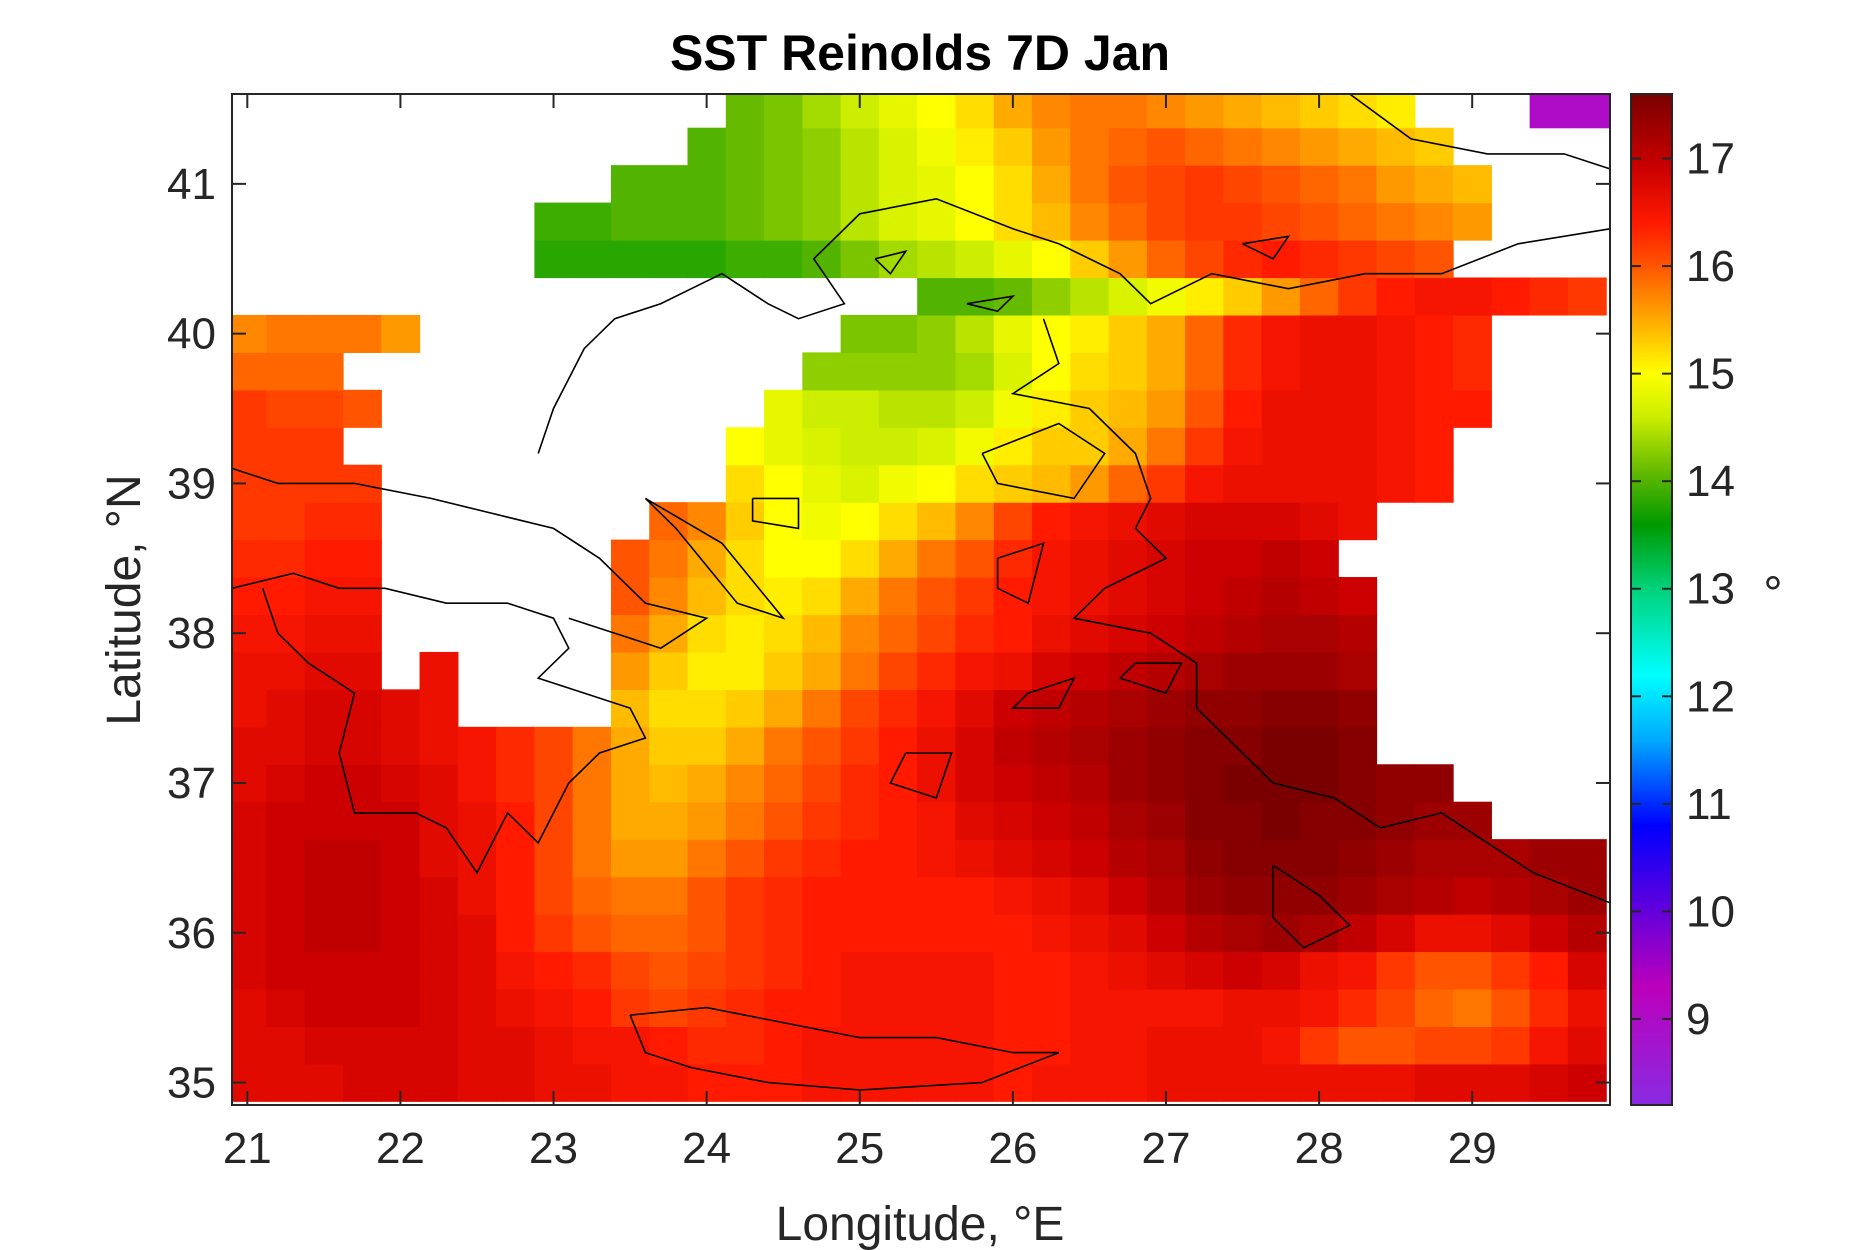  Describe the element at coordinates (191, 633) in the screenshot. I see `y-tick-label: 38` at that location.